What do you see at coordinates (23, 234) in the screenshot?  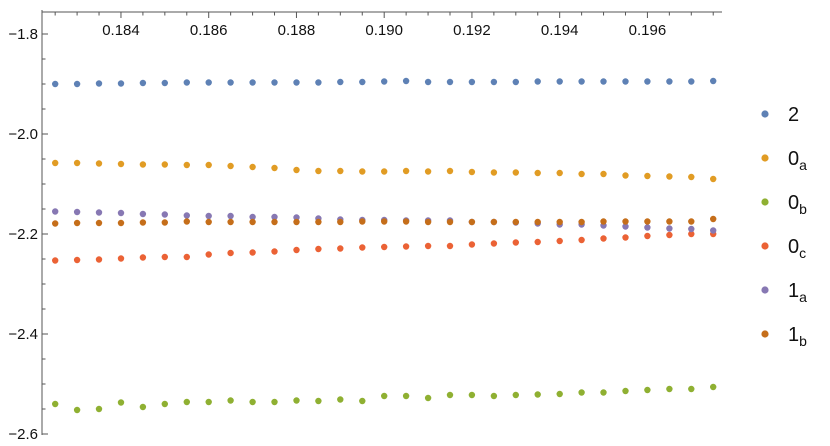 I see `y-tick-label: −2.2` at bounding box center [23, 234].